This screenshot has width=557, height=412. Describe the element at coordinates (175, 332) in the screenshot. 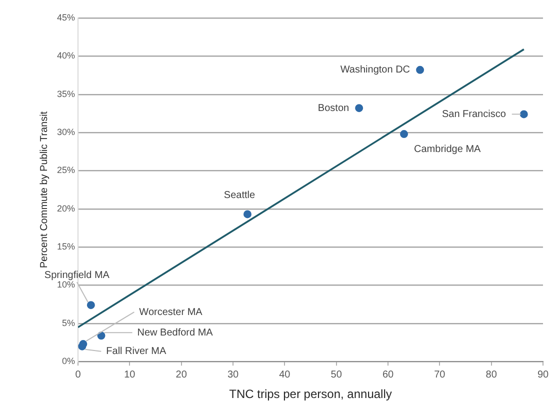

I see `annotation: New Bedford MA` at that location.